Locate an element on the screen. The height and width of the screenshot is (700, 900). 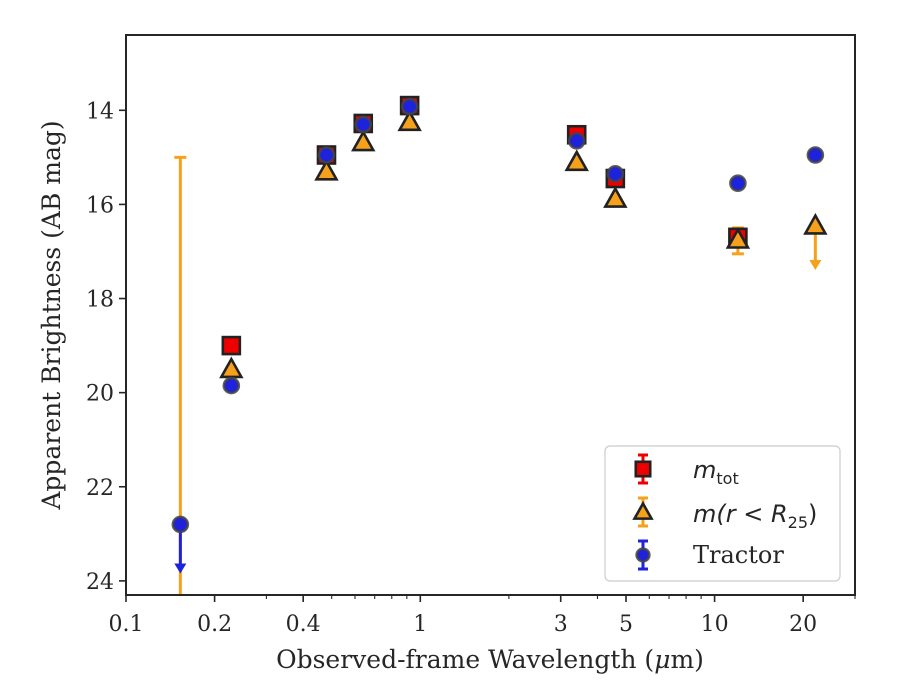
legend-frame is located at coordinates (722, 513).